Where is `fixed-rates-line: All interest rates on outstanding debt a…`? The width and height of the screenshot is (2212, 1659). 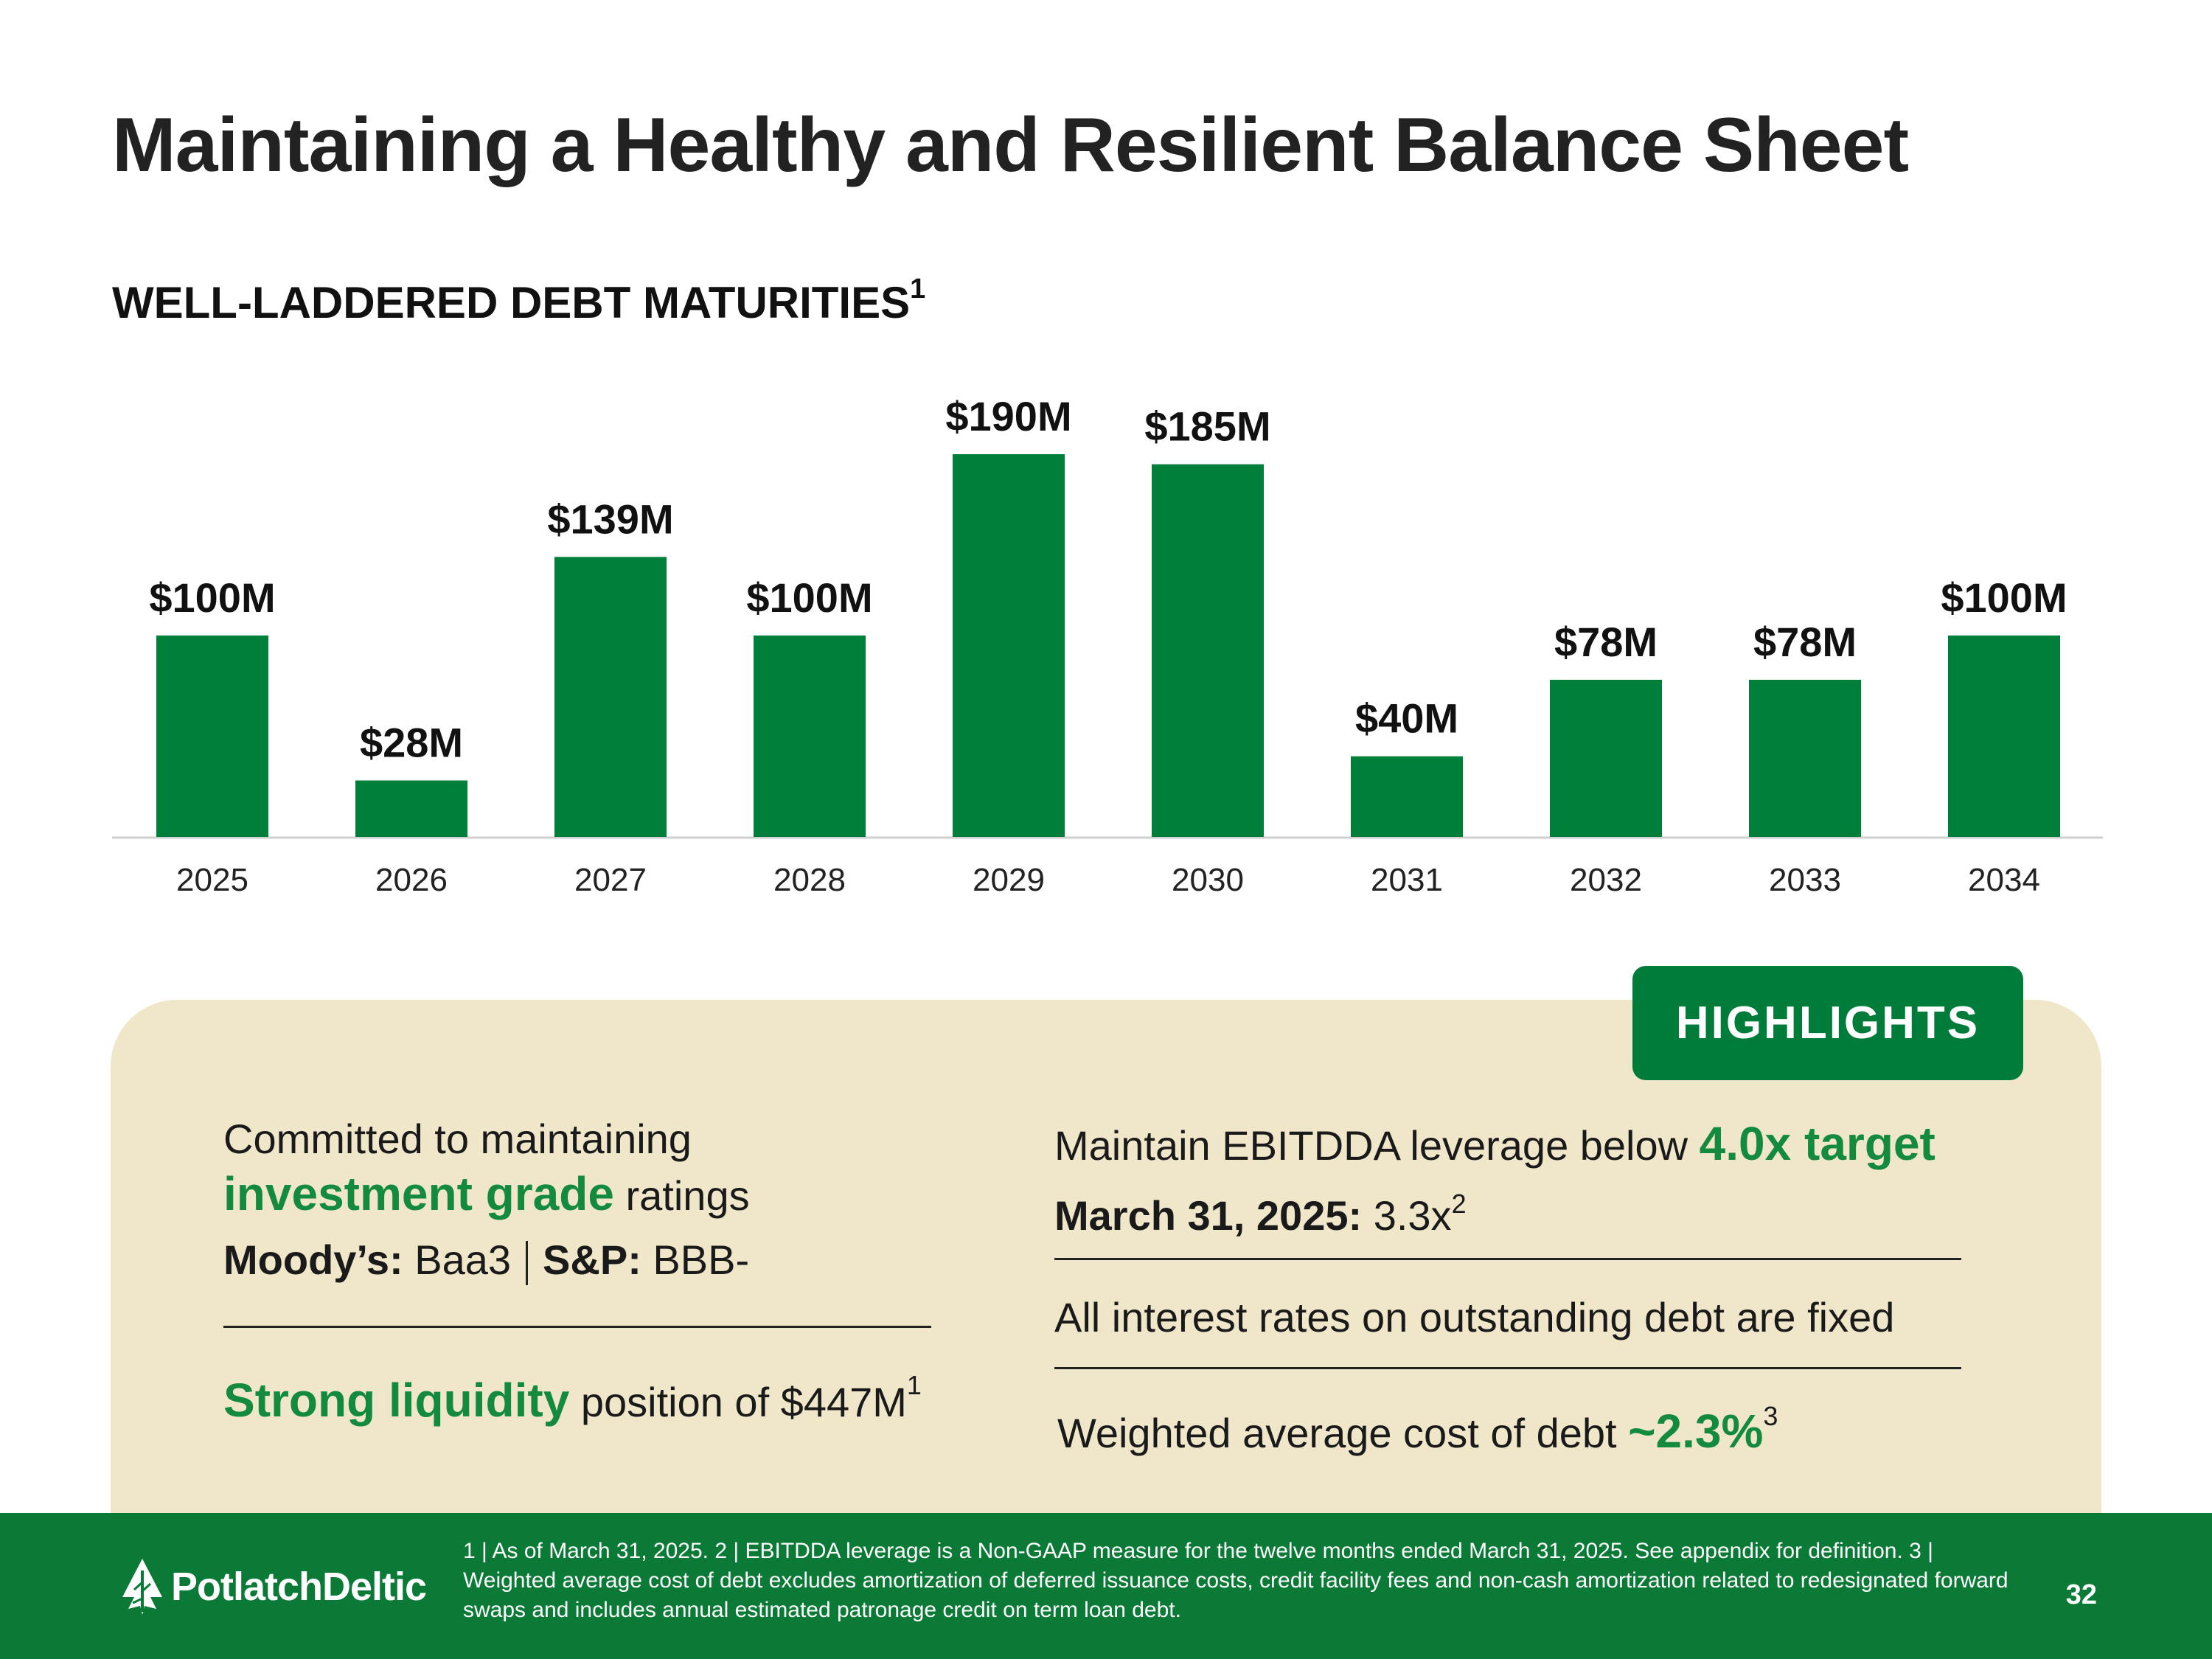 fixed-rates-line: All interest rates on outstanding debt a… is located at coordinates (1474, 1317).